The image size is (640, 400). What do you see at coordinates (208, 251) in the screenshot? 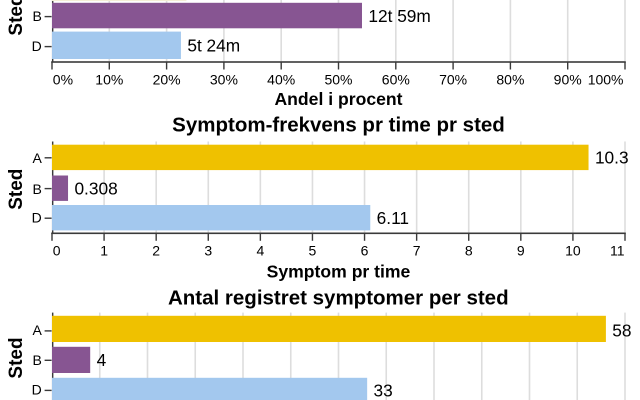
I see `svg-text: 3` at bounding box center [208, 251].